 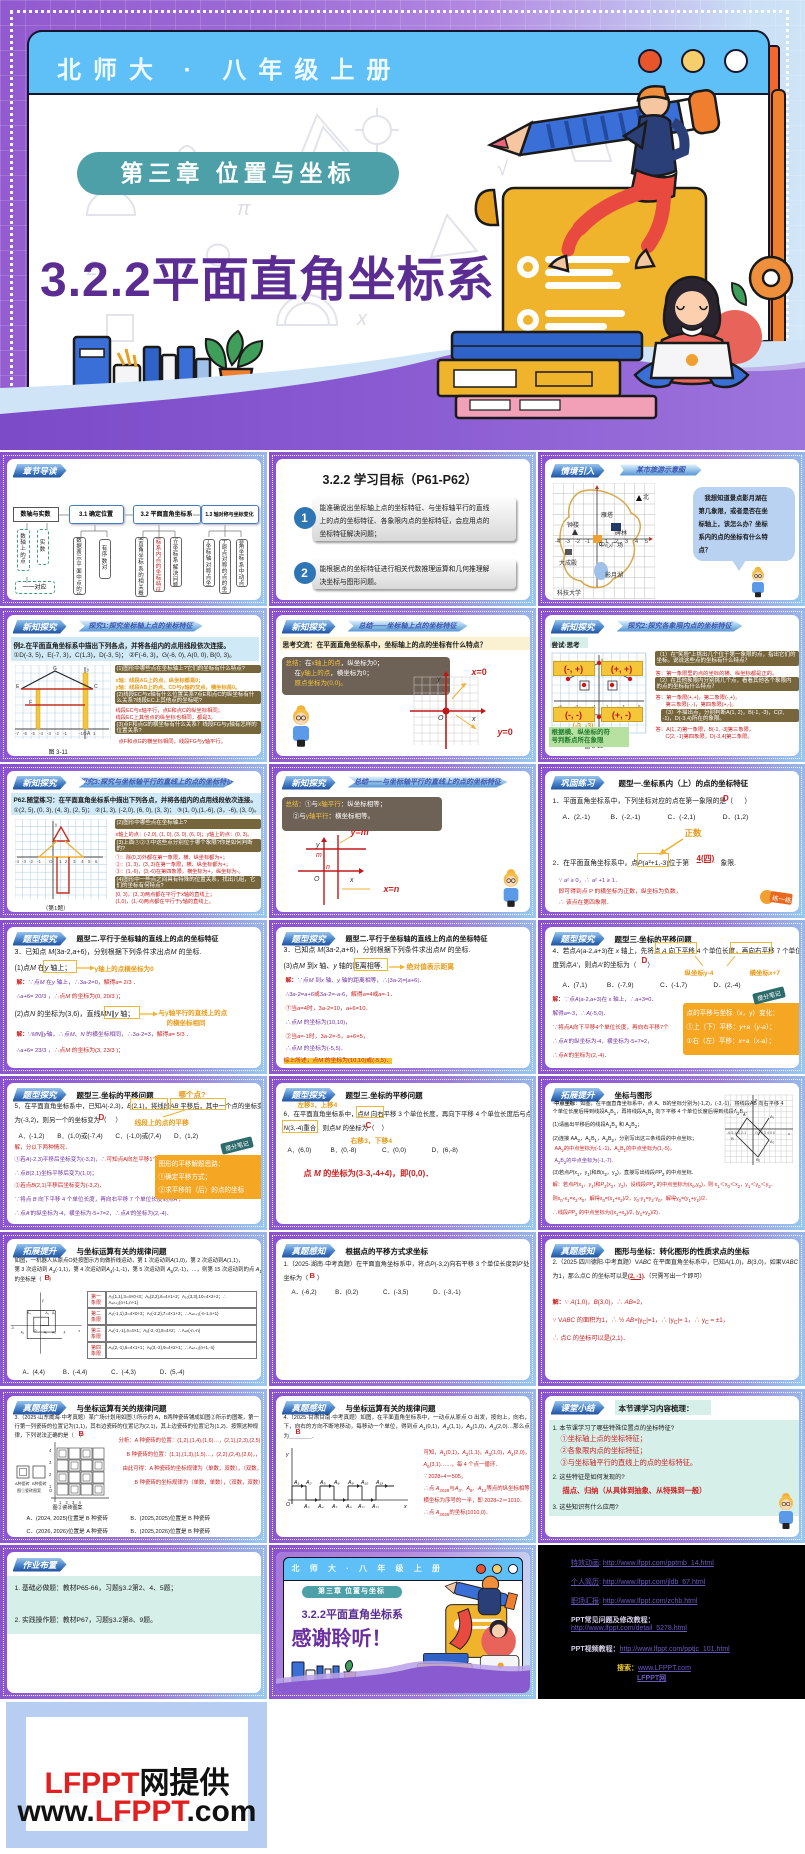 What do you see at coordinates (758, 1159) in the screenshot?
I see `svg-text: B₂` at bounding box center [758, 1159].